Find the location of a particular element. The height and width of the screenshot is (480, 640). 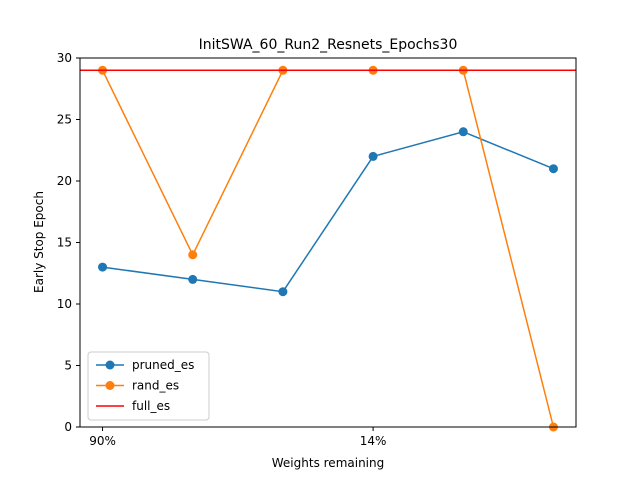

legend-box is located at coordinates (148, 386).